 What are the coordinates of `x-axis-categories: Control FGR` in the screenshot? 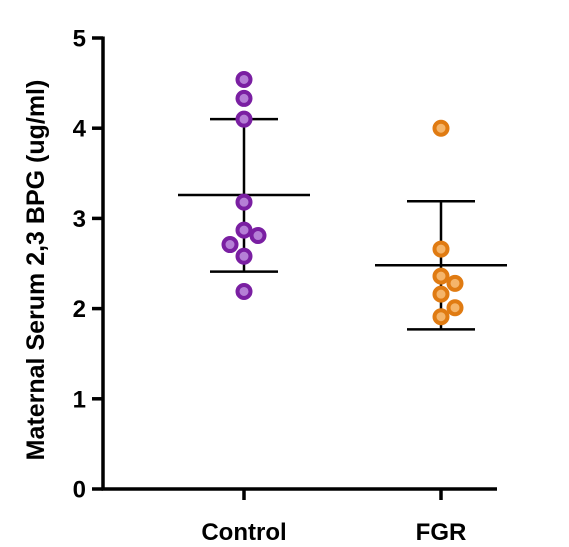 It's located at (333, 517).